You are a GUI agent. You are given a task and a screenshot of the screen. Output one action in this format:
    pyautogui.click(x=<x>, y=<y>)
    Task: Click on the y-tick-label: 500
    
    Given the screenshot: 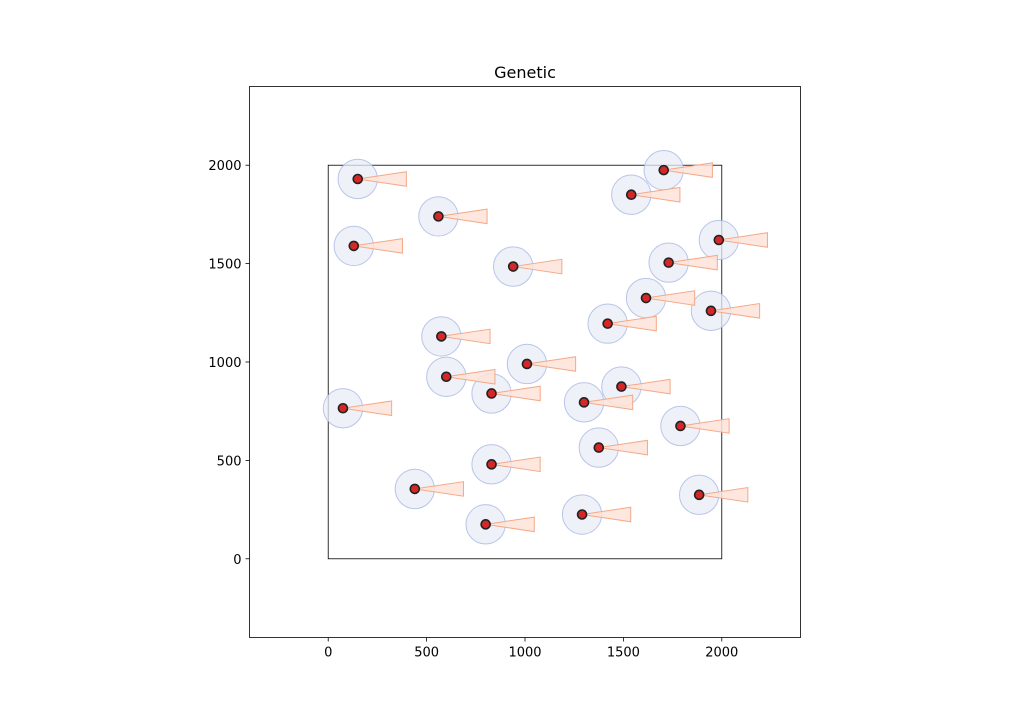 What is the action you would take?
    pyautogui.click(x=229, y=461)
    